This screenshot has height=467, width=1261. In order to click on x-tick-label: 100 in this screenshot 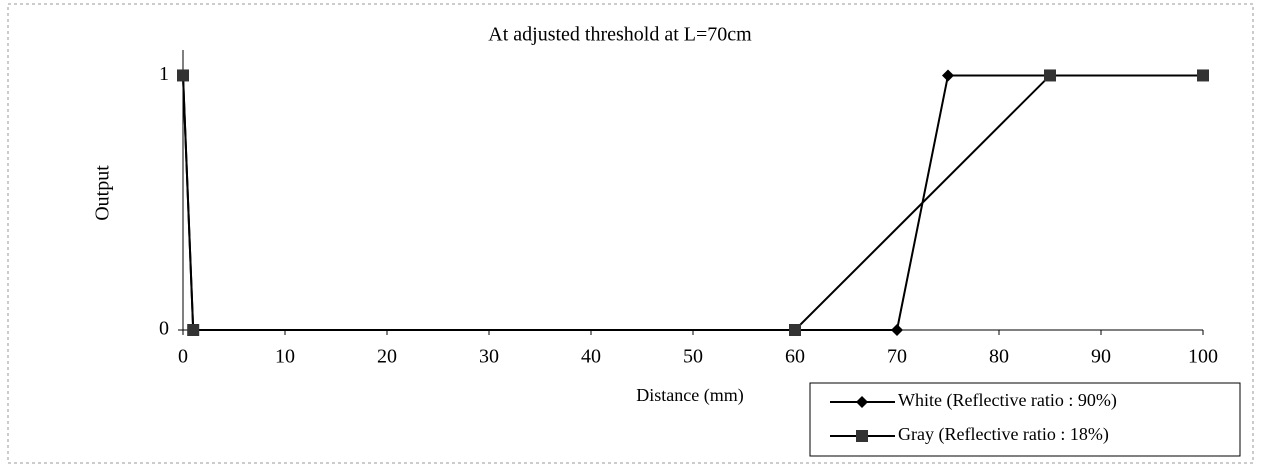, I will do `click(1203, 357)`.